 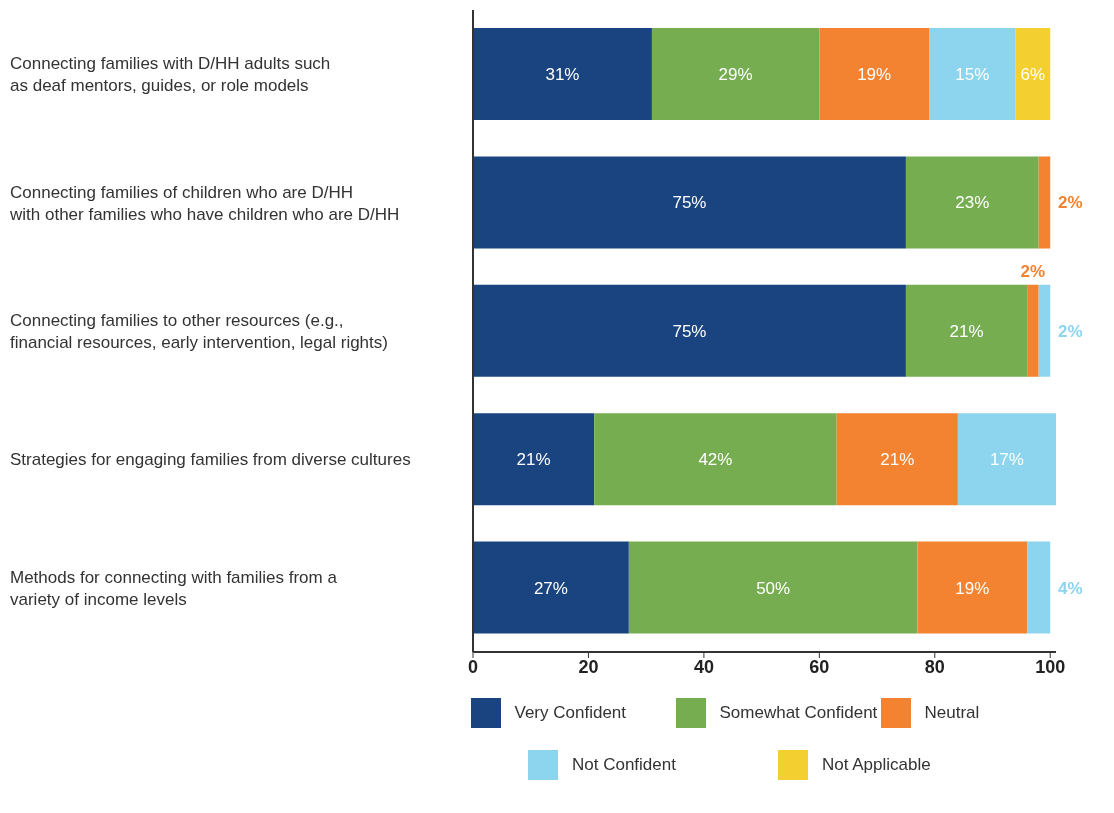 I want to click on y-tick-label: Connecting families with D/HH adults such as deaf mentors, guides, or role models, so click(x=170, y=75).